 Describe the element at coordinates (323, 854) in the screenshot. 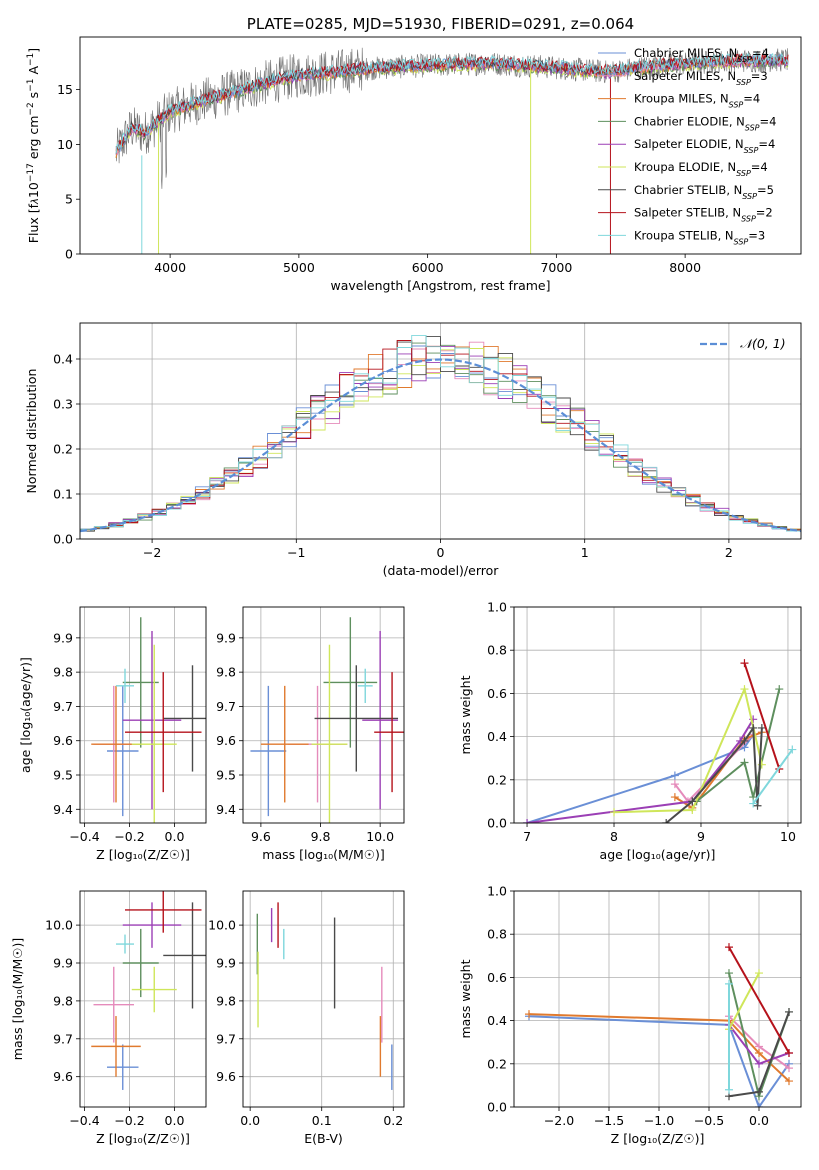

I see `x-axis-label: mass [log₁₀(M/M☉)]` at that location.